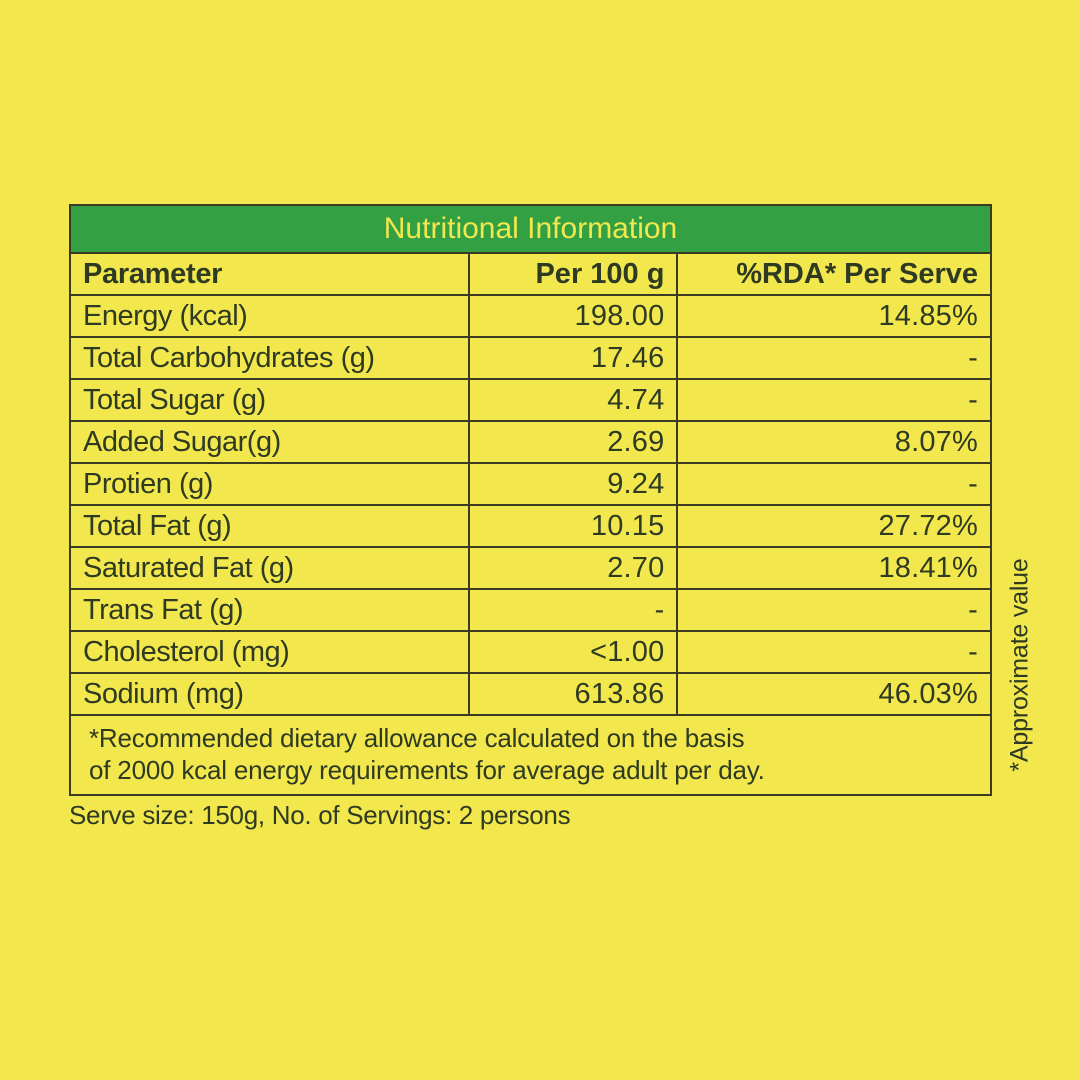 The image size is (1080, 1080). I want to click on approximate-value-note: *Approximate value, so click(1019, 665).